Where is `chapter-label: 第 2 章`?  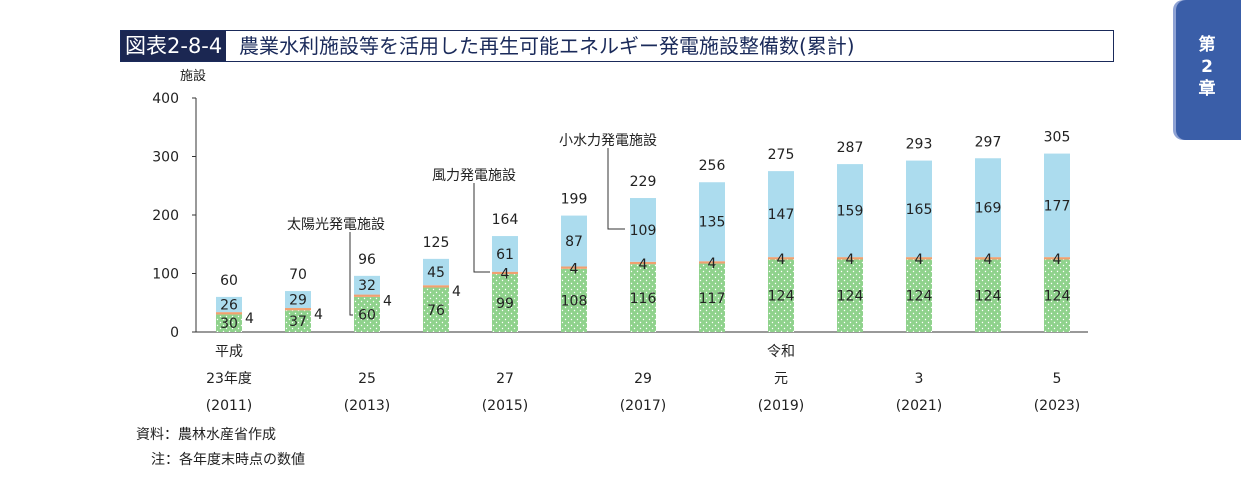
chapter-label: 第 2 章 is located at coordinates (1207, 67).